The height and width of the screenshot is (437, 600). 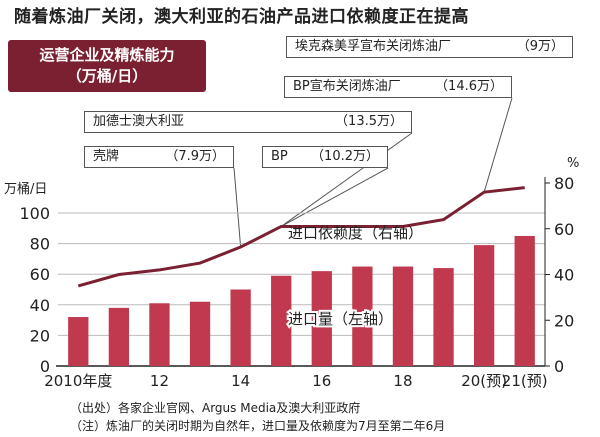 I want to click on right-axis-unit: %, so click(x=573, y=163).